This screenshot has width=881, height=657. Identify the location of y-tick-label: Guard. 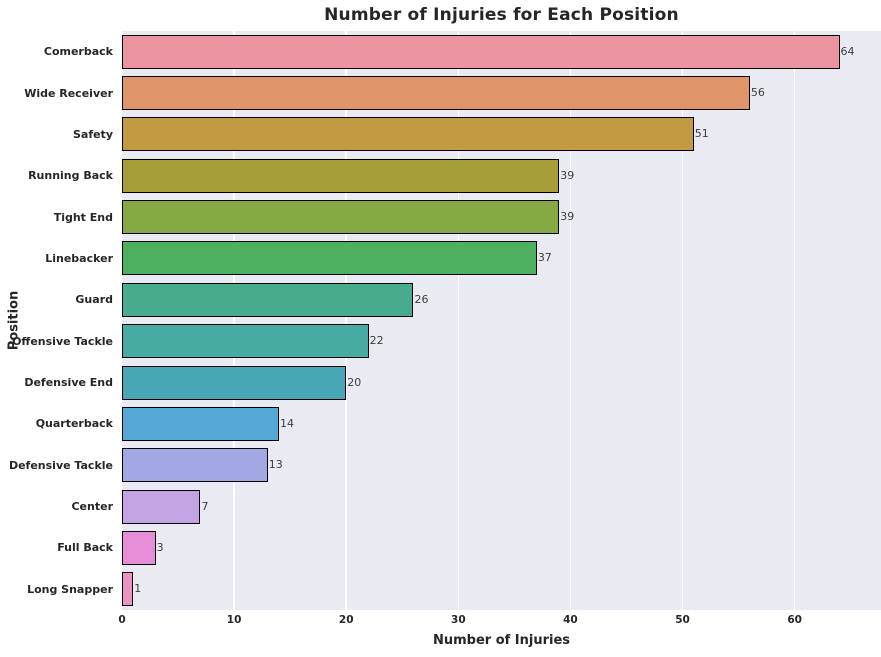
(94, 300).